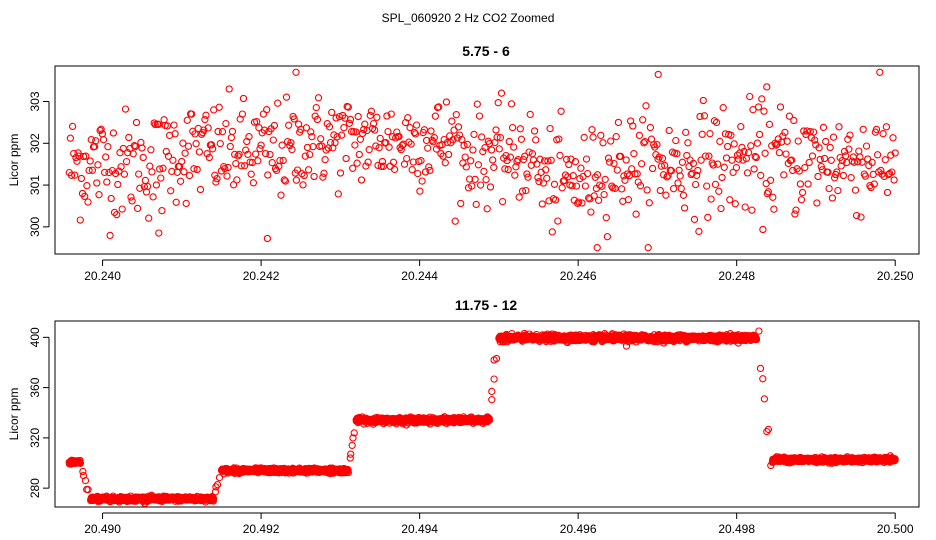 This screenshot has width=936, height=540. What do you see at coordinates (736, 276) in the screenshot?
I see `panel-top-x-tick-label: 20.248` at bounding box center [736, 276].